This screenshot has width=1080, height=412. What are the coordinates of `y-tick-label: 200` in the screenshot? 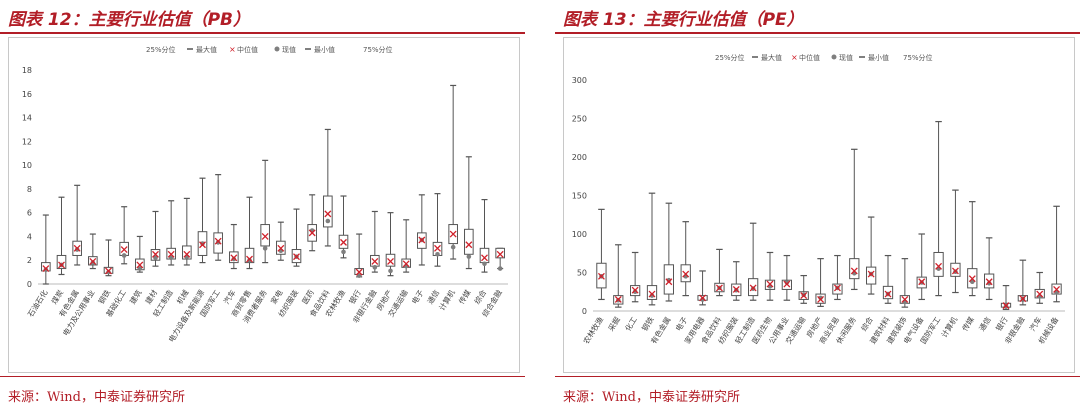 It's located at (579, 157).